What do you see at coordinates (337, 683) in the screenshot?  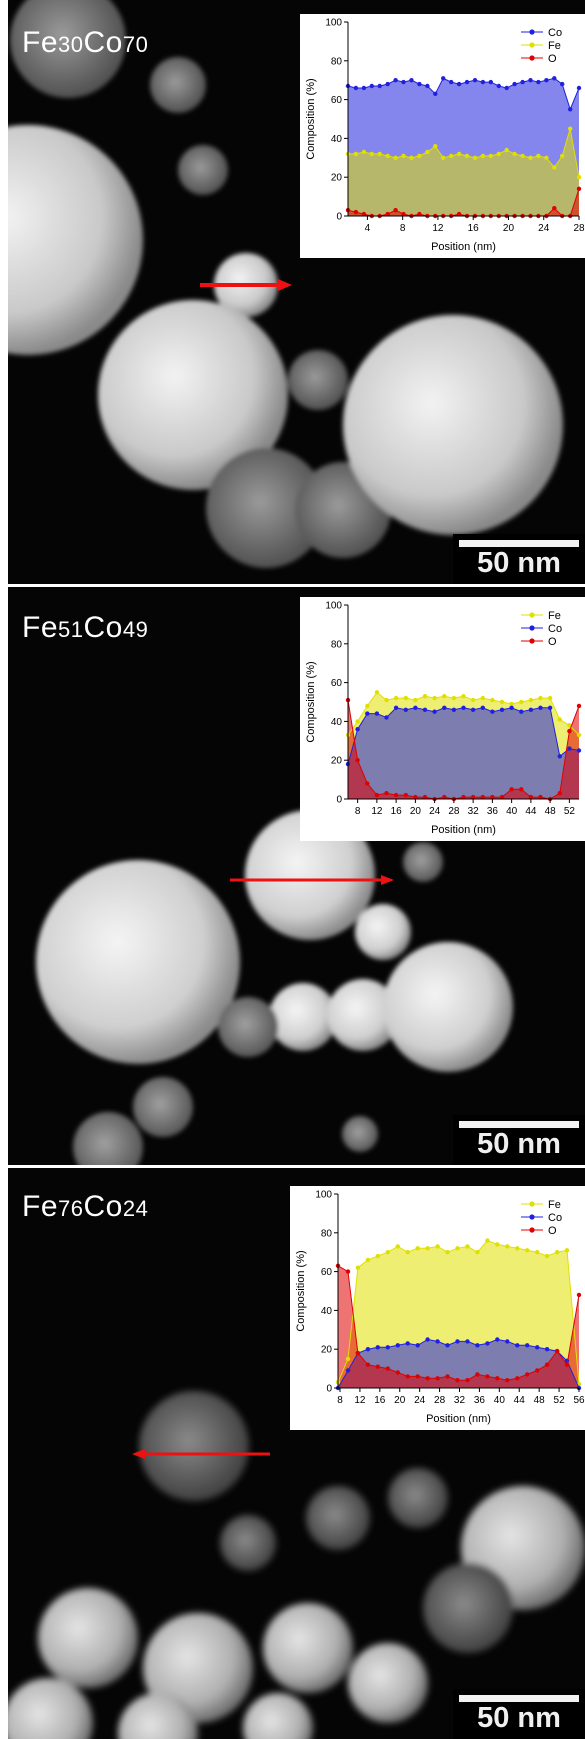 I see `y-tick-label: 60` at bounding box center [337, 683].